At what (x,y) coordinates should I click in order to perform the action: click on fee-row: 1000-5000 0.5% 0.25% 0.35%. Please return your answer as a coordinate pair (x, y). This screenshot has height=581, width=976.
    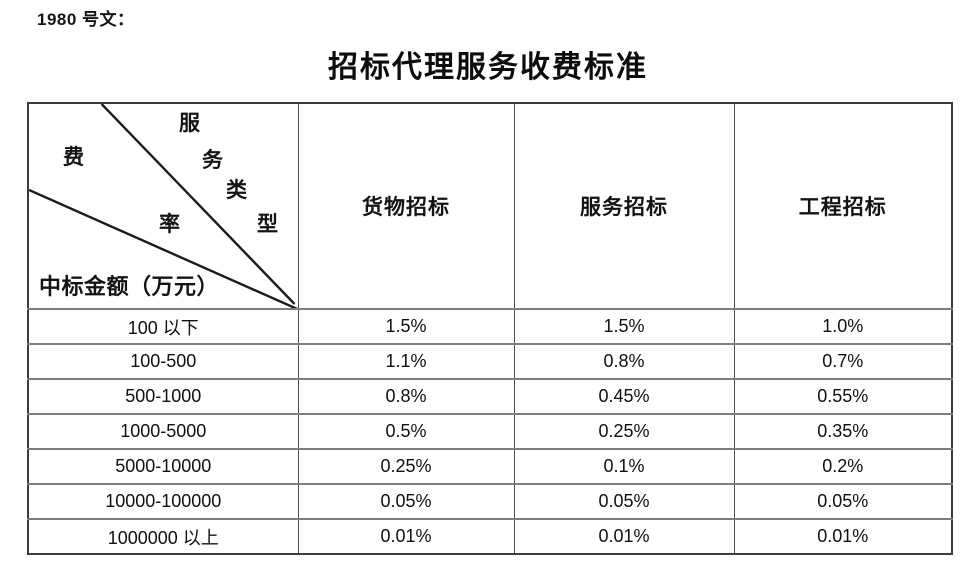
    Looking at the image, I should click on (490, 431).